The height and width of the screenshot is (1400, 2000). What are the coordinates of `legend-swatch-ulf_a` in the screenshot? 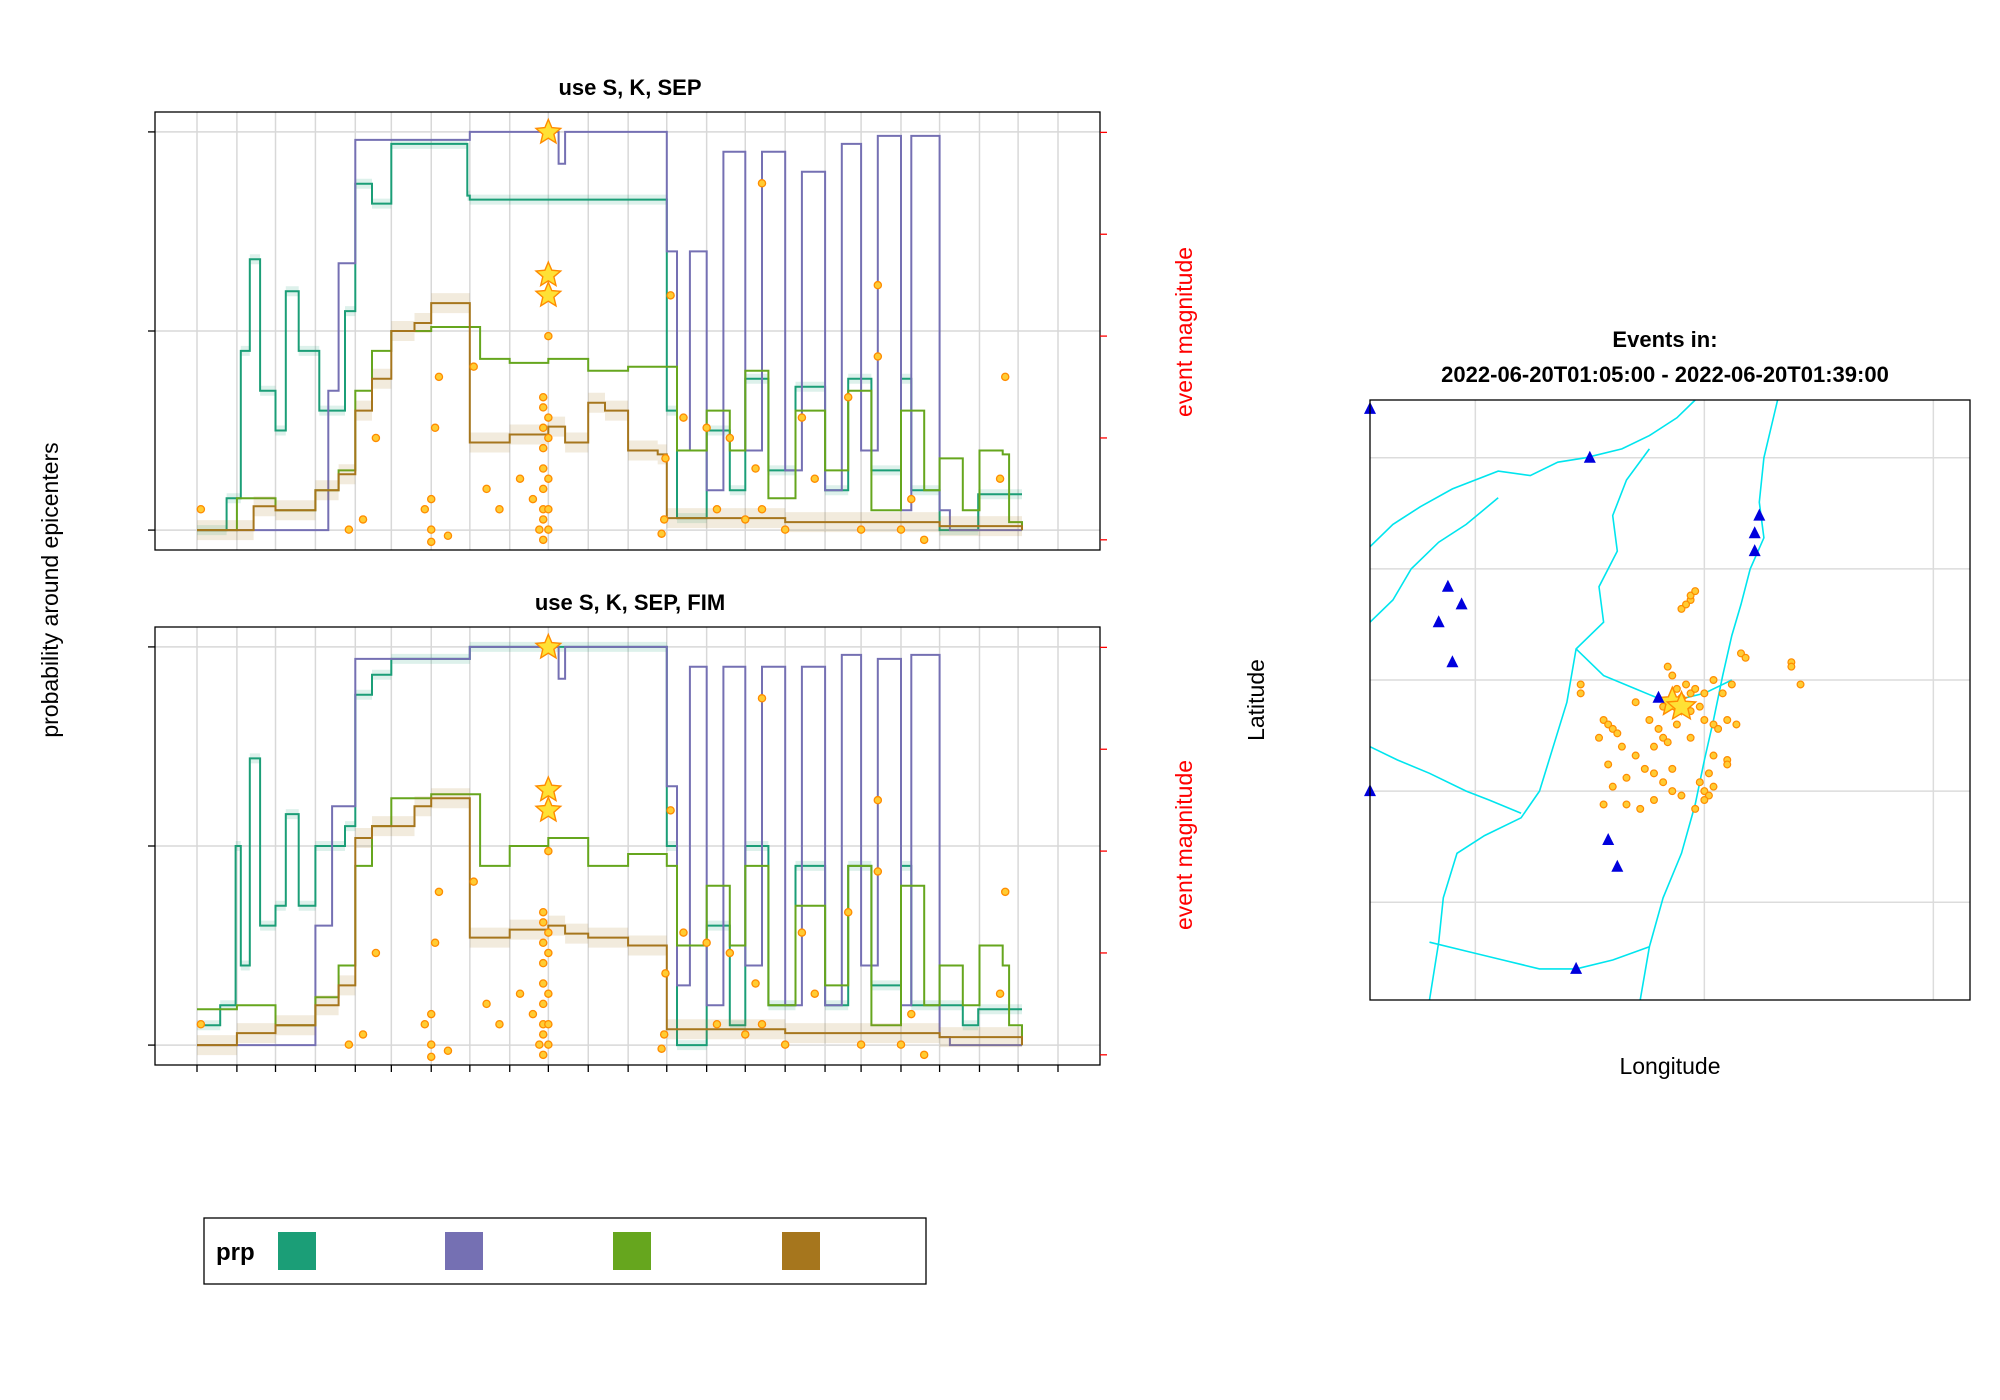 It's located at (632, 1251).